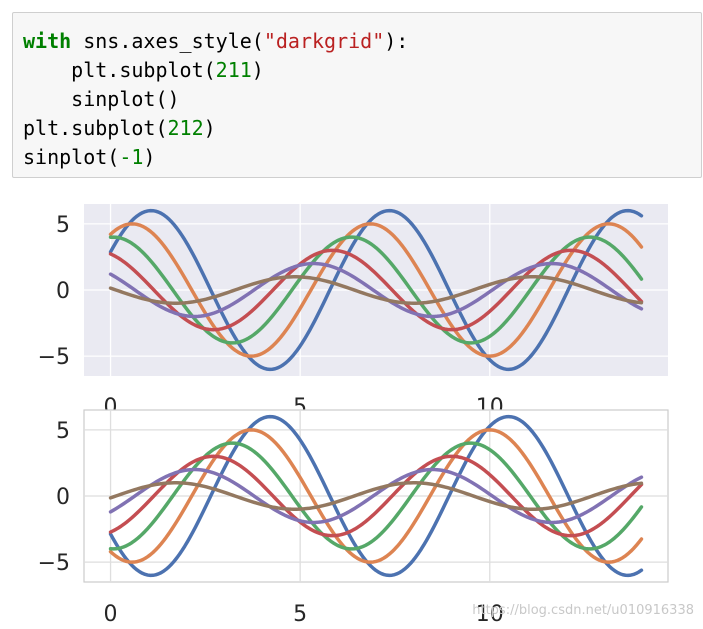 This screenshot has width=703, height=629. Describe the element at coordinates (583, 610) in the screenshot. I see `watermark-text: https://blog.csdn.net/u010916338` at that location.